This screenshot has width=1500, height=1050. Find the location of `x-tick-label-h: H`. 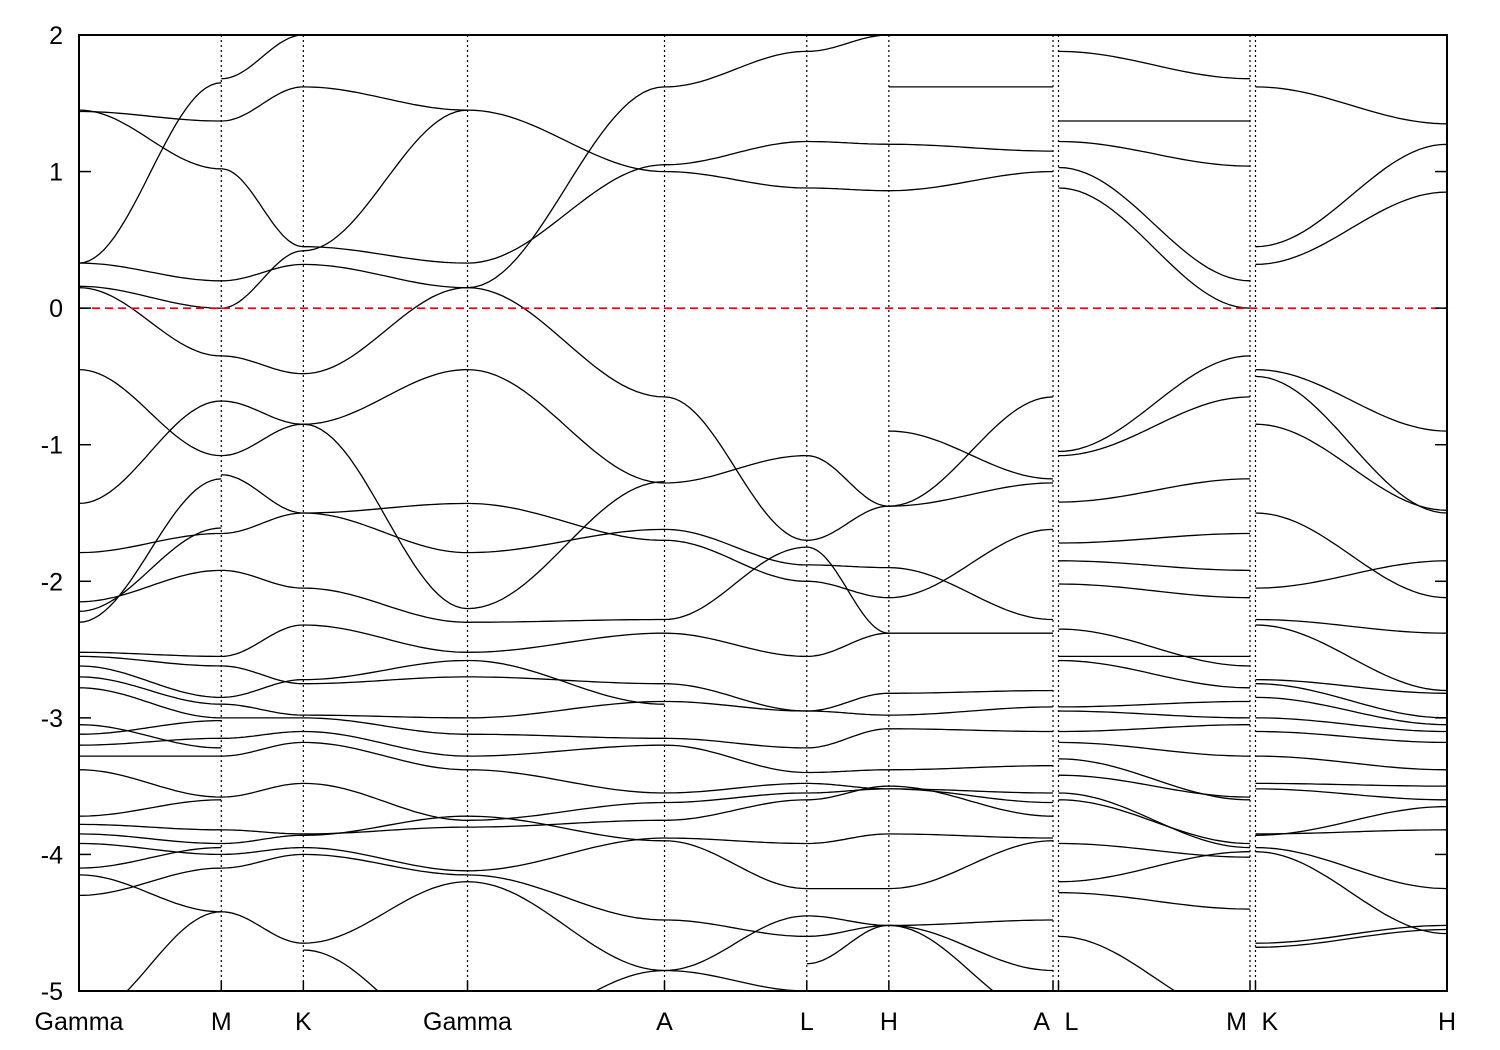

x-tick-label-h: H is located at coordinates (1447, 1022).